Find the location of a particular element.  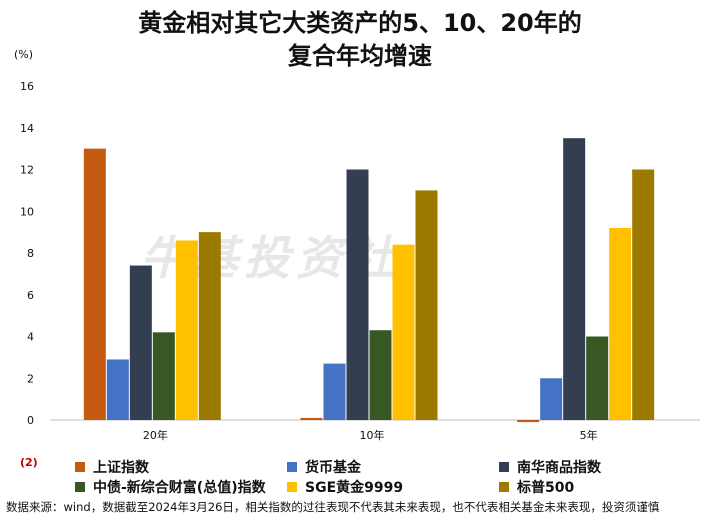

legend-label: 标普500 is located at coordinates (546, 488).